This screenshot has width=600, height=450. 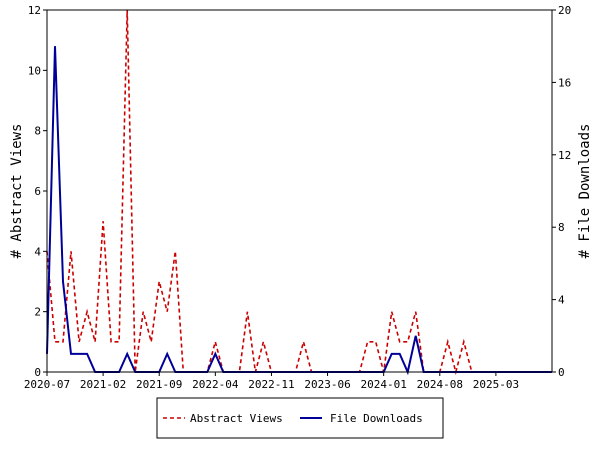 I want to click on x-axis-tick-label: 2025-03, so click(x=496, y=384).